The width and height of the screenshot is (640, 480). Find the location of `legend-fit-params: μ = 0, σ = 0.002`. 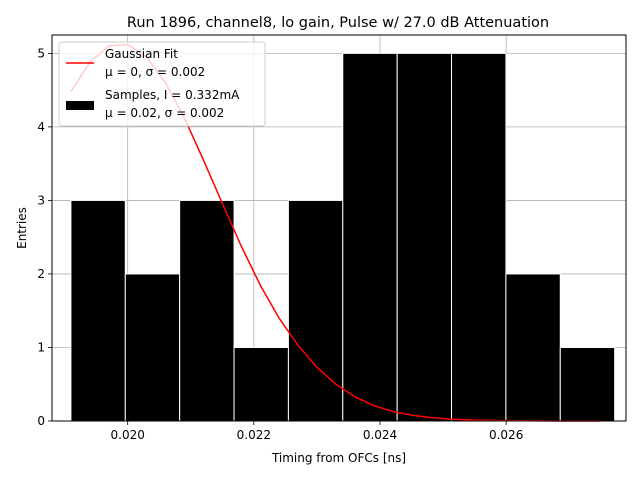

legend-fit-params: μ = 0, σ = 0.002 is located at coordinates (155, 72).